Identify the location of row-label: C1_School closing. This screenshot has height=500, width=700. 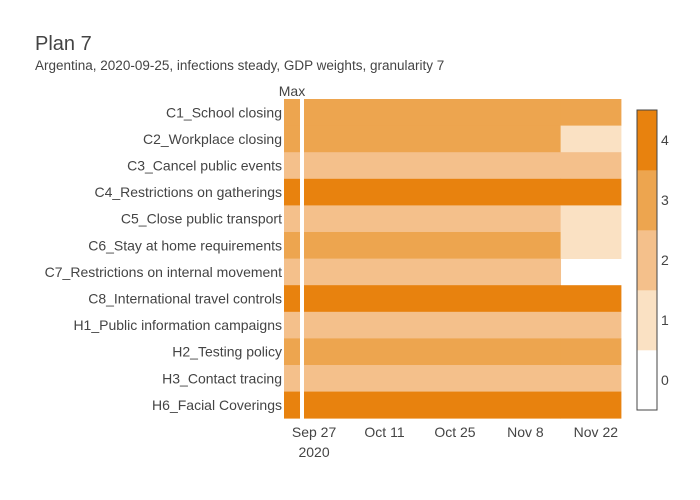
(224, 112).